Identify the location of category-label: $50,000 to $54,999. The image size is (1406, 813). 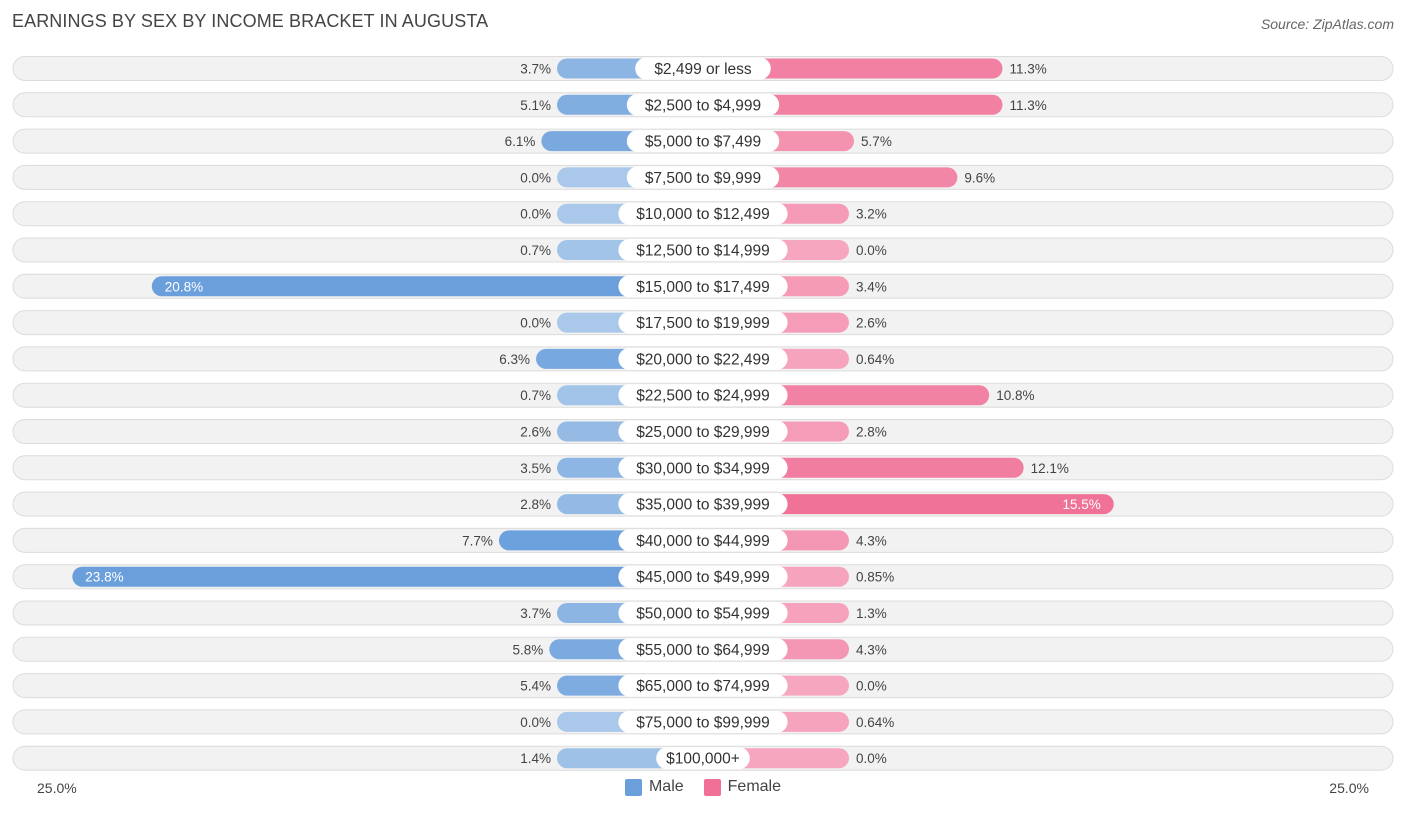
(703, 614).